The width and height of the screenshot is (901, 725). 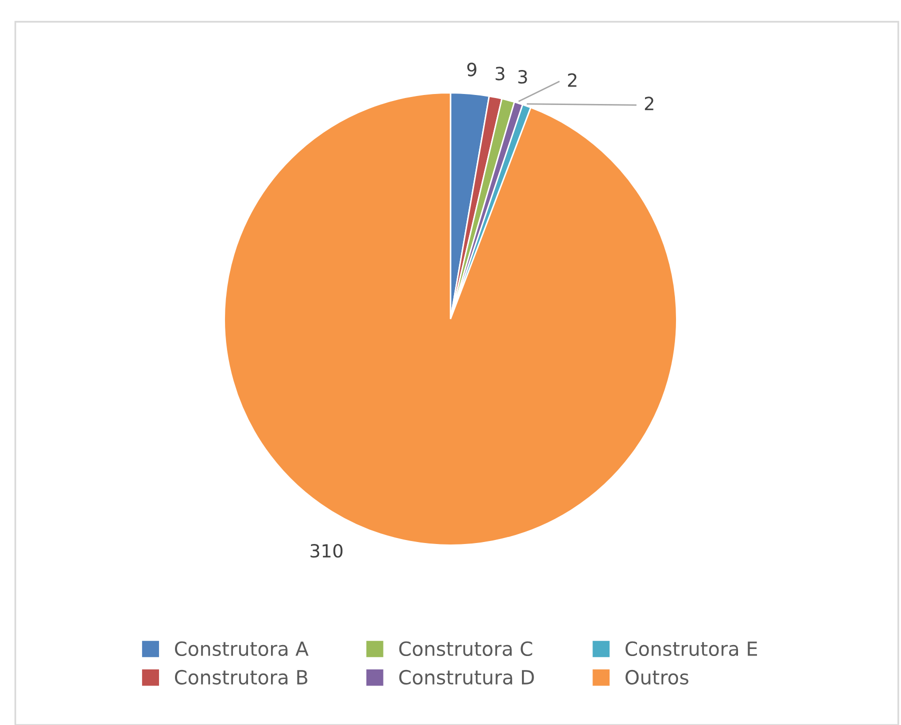 I want to click on legend-label: Construtora B, so click(x=241, y=677).